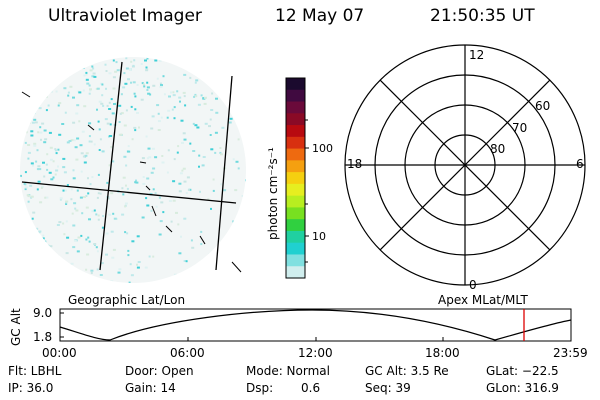 Image resolution: width=600 pixels, height=400 pixels. I want to click on glon-status: GLon: 316.9, so click(522, 388).